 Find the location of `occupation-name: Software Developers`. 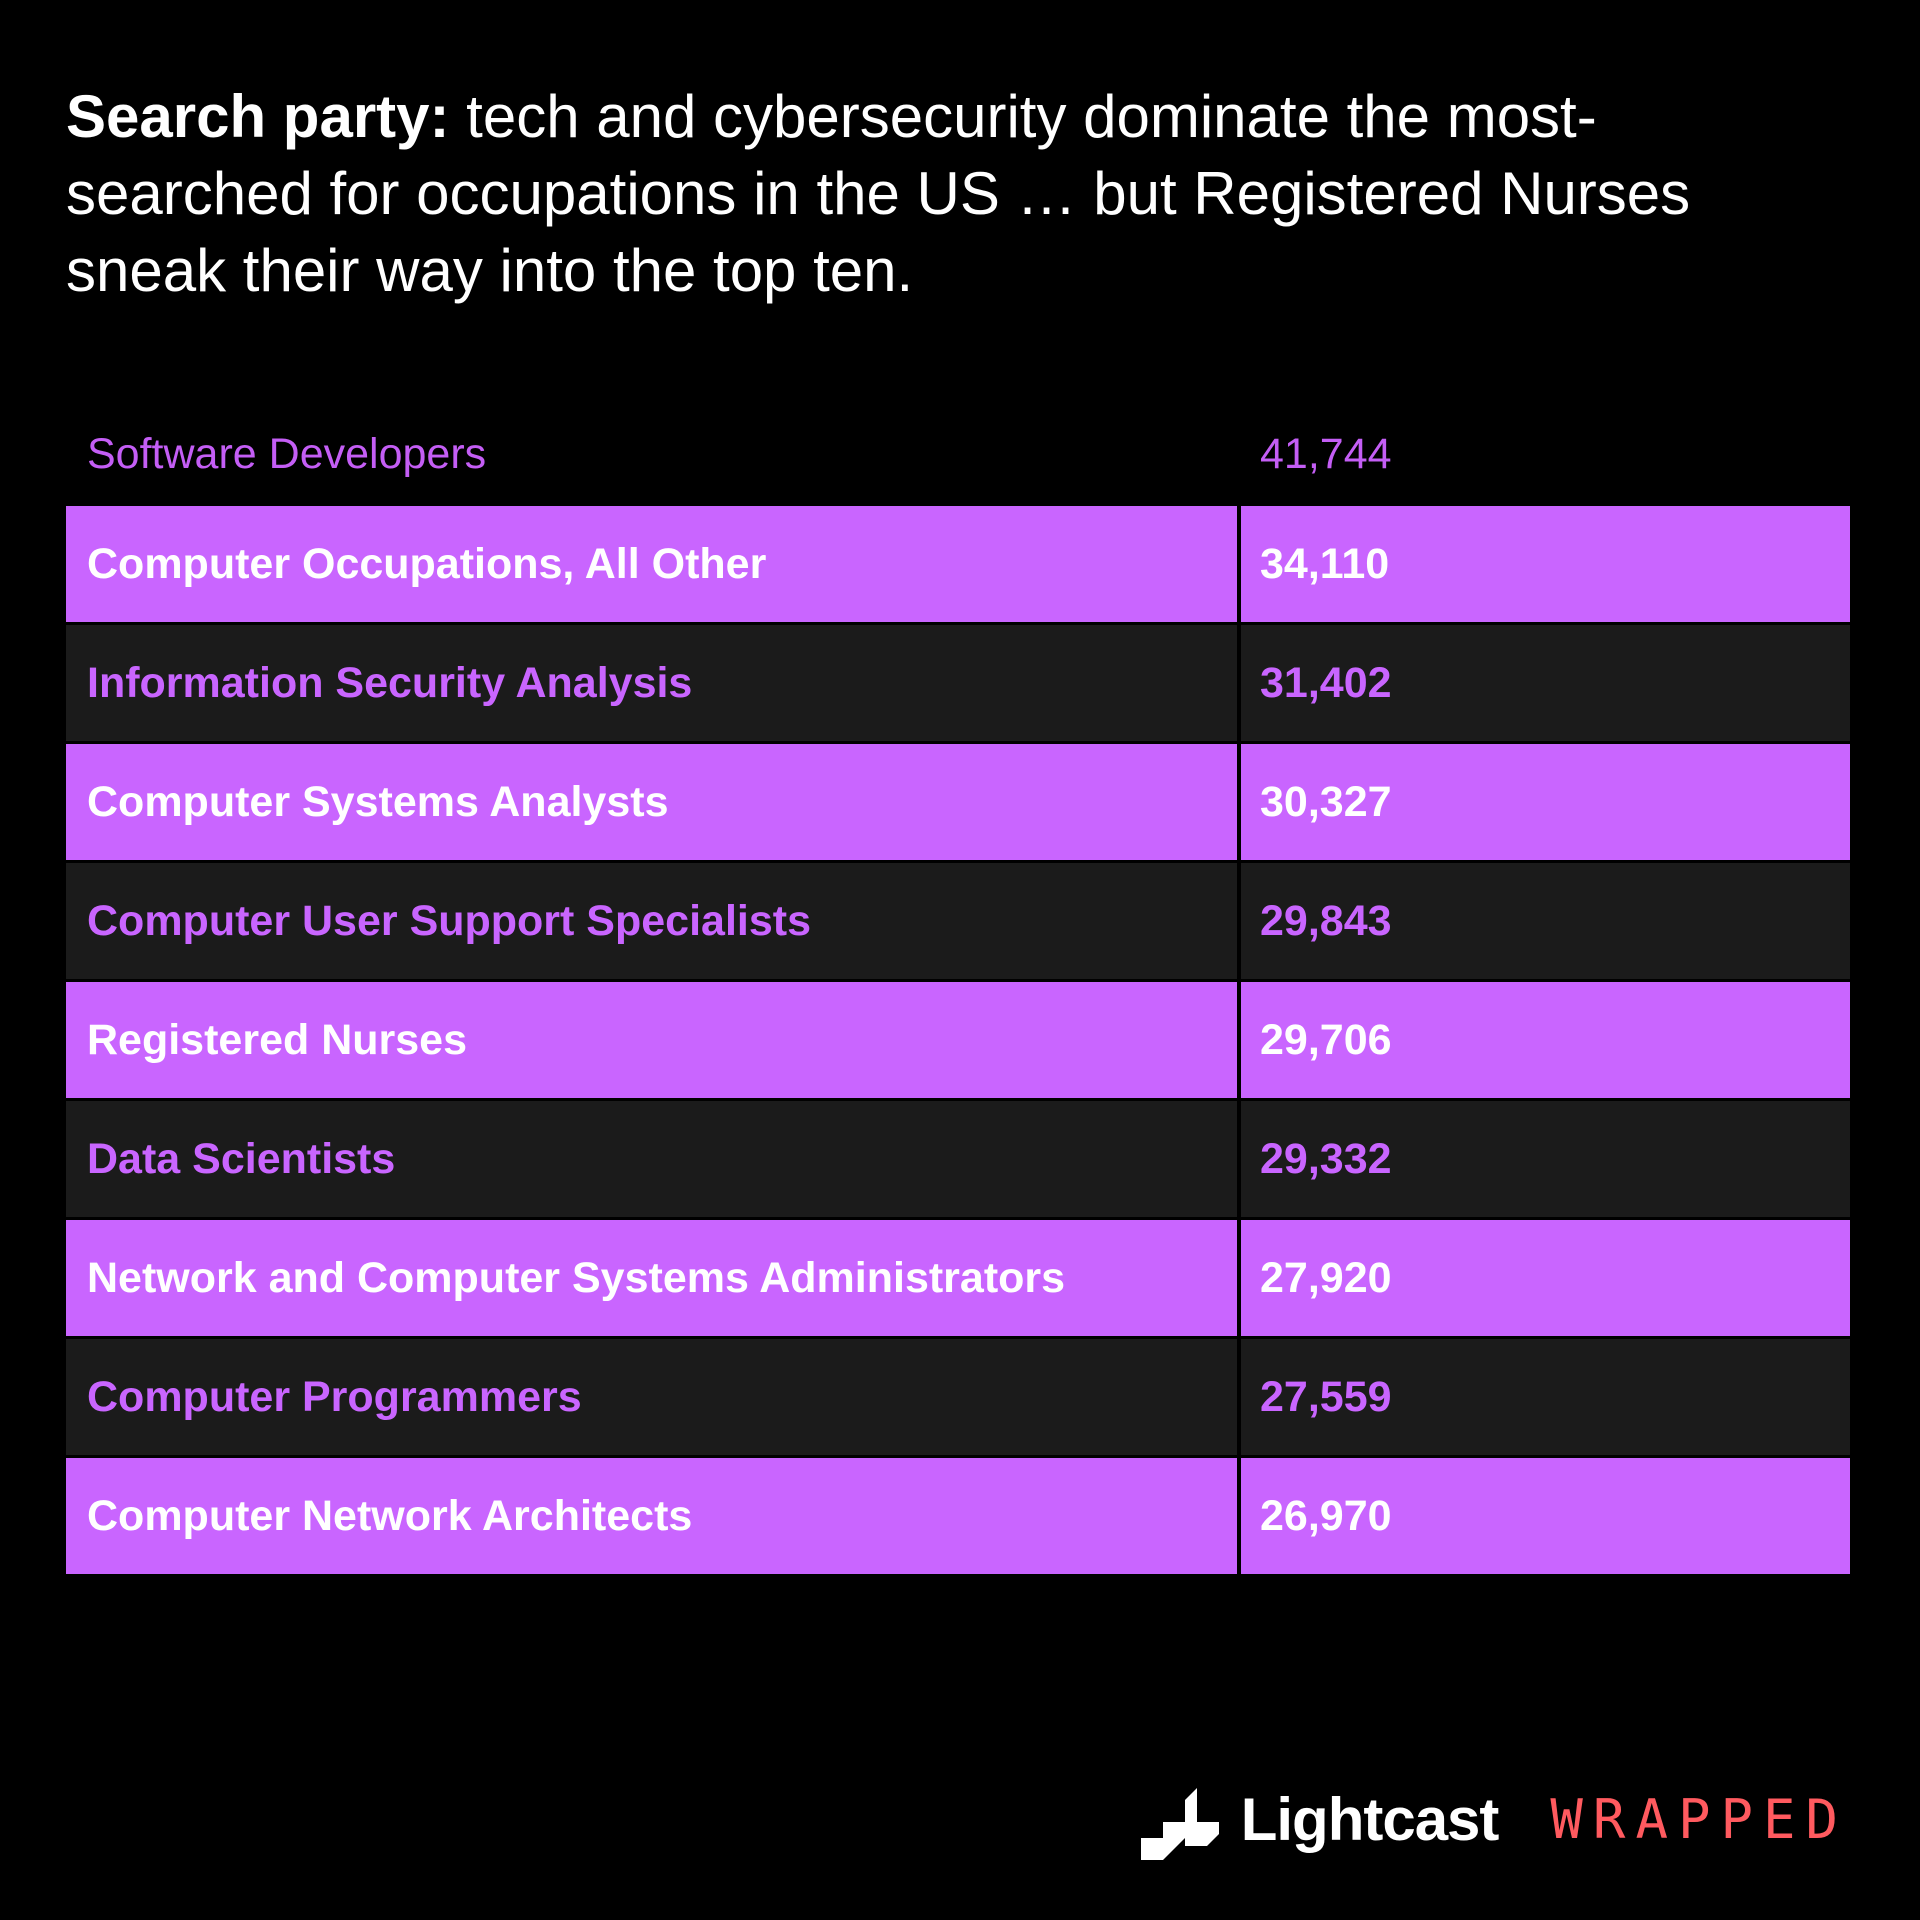

occupation-name: Software Developers is located at coordinates (651, 454).